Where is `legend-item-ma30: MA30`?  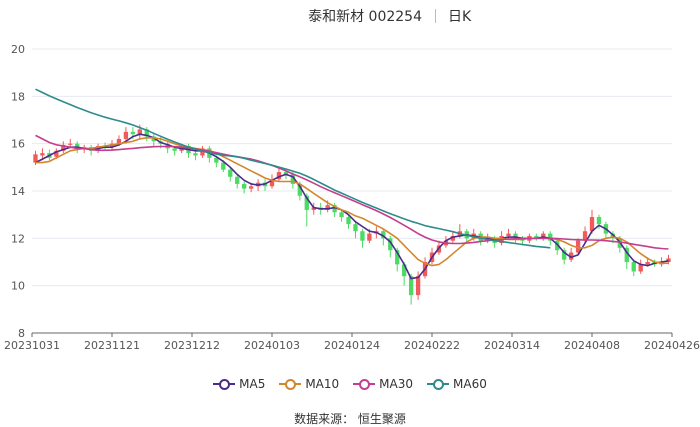 legend-item-ma30: MA30 is located at coordinates (383, 384).